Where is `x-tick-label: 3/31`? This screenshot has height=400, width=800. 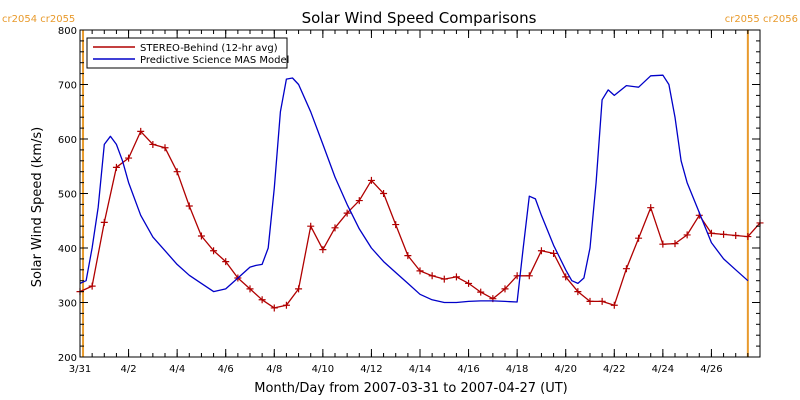 x-tick-label: 3/31 is located at coordinates (80, 369).